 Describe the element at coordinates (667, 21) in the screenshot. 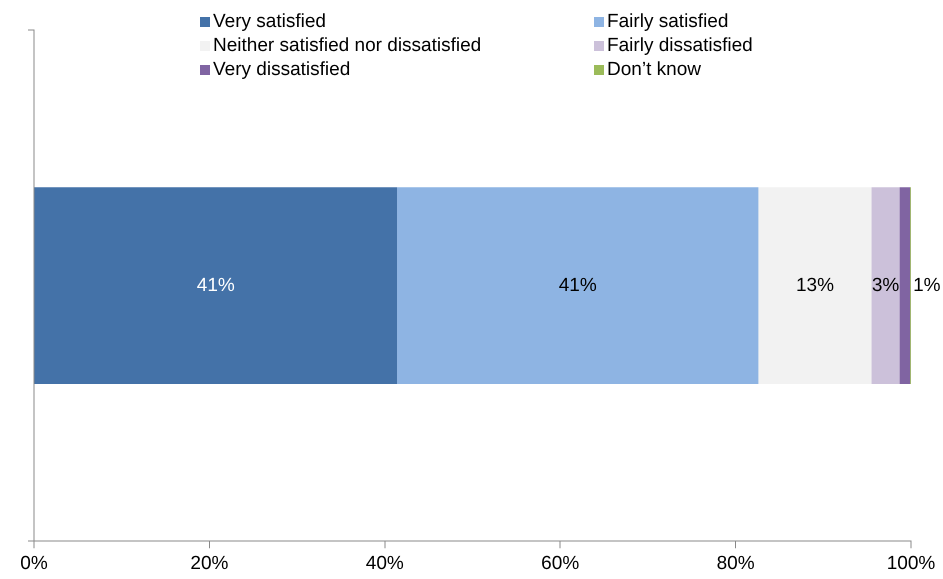

I see `legend-label: Fairly satisfied` at that location.